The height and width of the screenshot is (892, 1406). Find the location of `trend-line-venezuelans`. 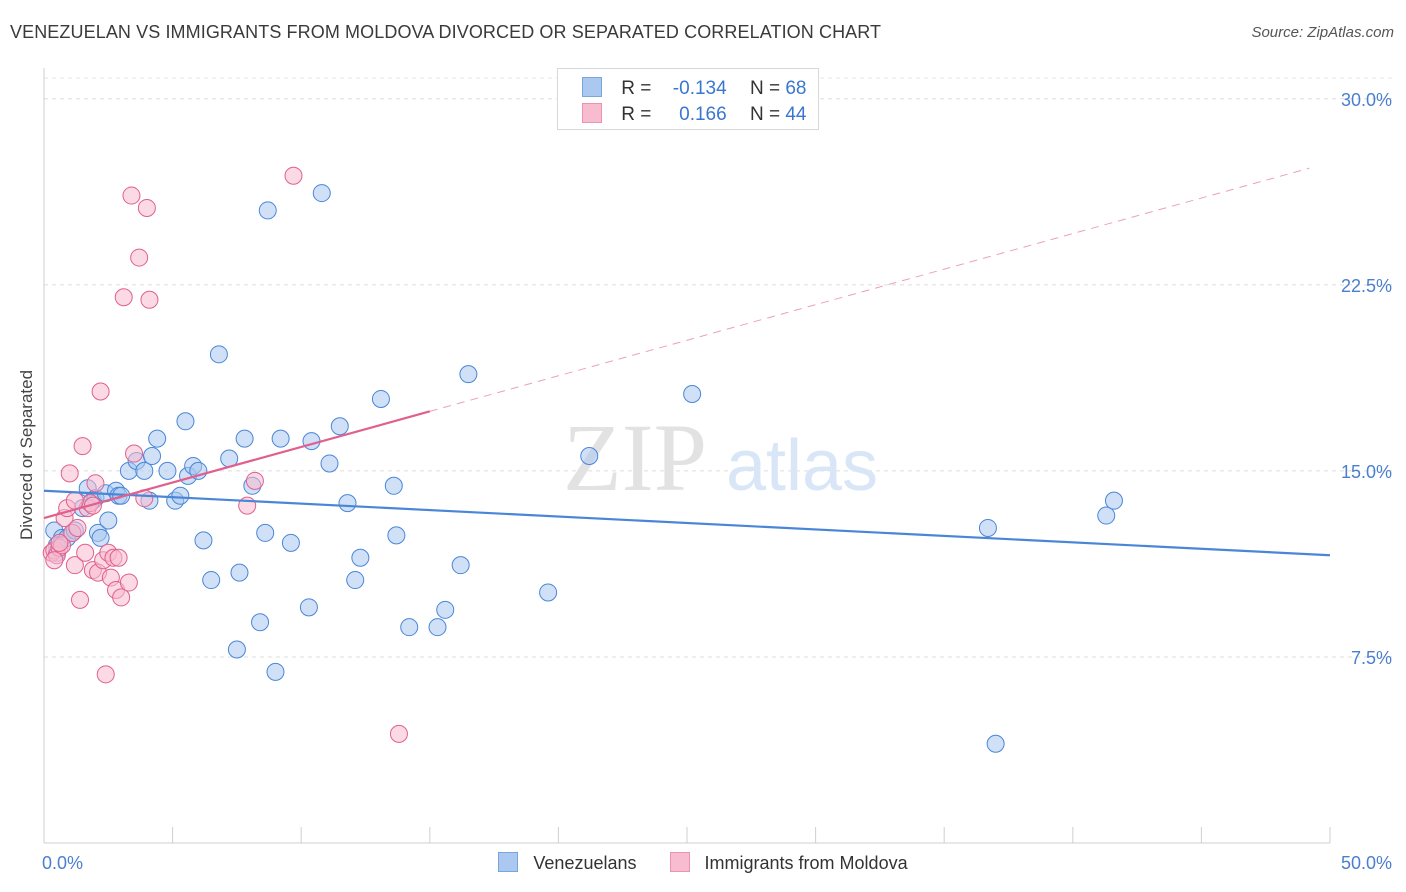

trend-line-venezuelans is located at coordinates (687, 523).